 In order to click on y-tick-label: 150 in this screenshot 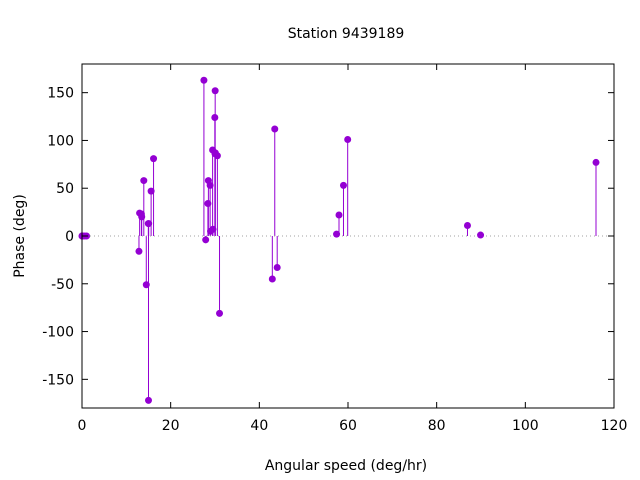, I will do `click(60, 94)`.